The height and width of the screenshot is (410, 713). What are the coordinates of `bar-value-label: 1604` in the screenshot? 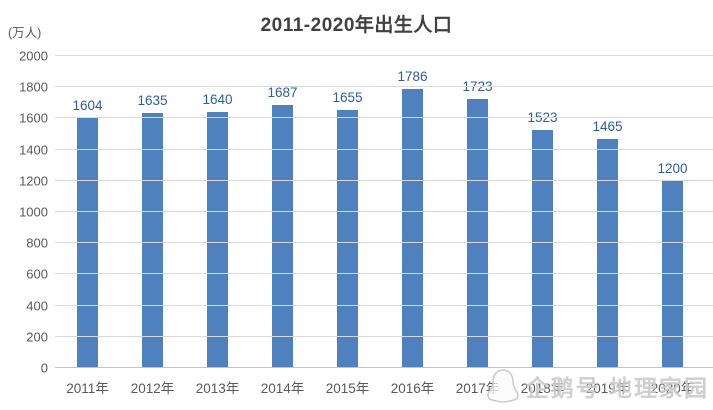 It's located at (87, 105).